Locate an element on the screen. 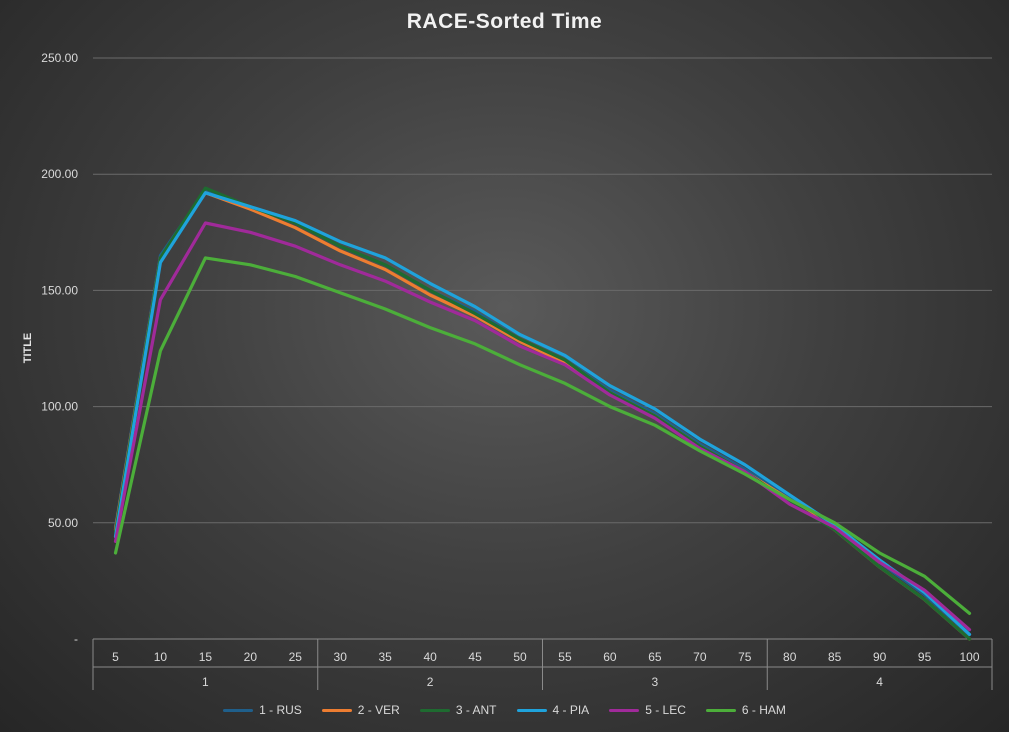 The image size is (1009, 732). x-tick-label: 10 is located at coordinates (161, 657).